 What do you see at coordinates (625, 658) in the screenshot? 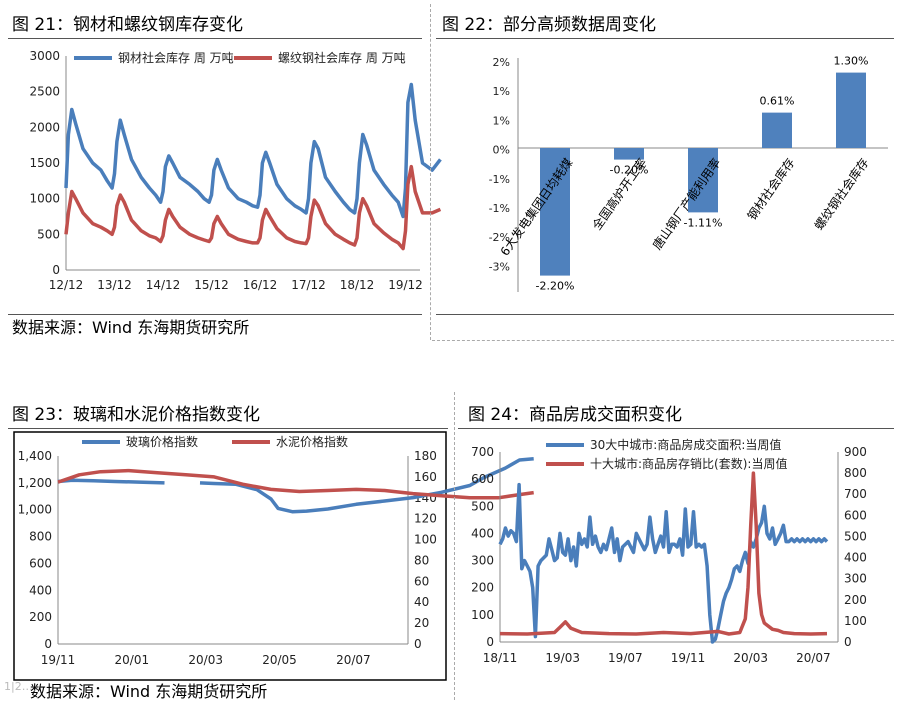
I see `c24-x-tick-label: 19/07` at bounding box center [625, 658].